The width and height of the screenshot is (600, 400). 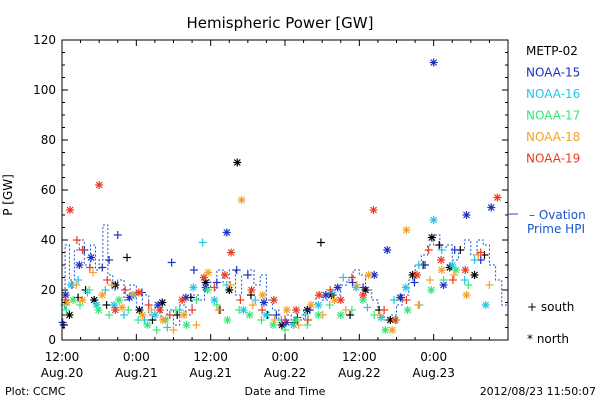 What do you see at coordinates (285, 357) in the screenshot?
I see `x-tick-time: 0:00` at bounding box center [285, 357].